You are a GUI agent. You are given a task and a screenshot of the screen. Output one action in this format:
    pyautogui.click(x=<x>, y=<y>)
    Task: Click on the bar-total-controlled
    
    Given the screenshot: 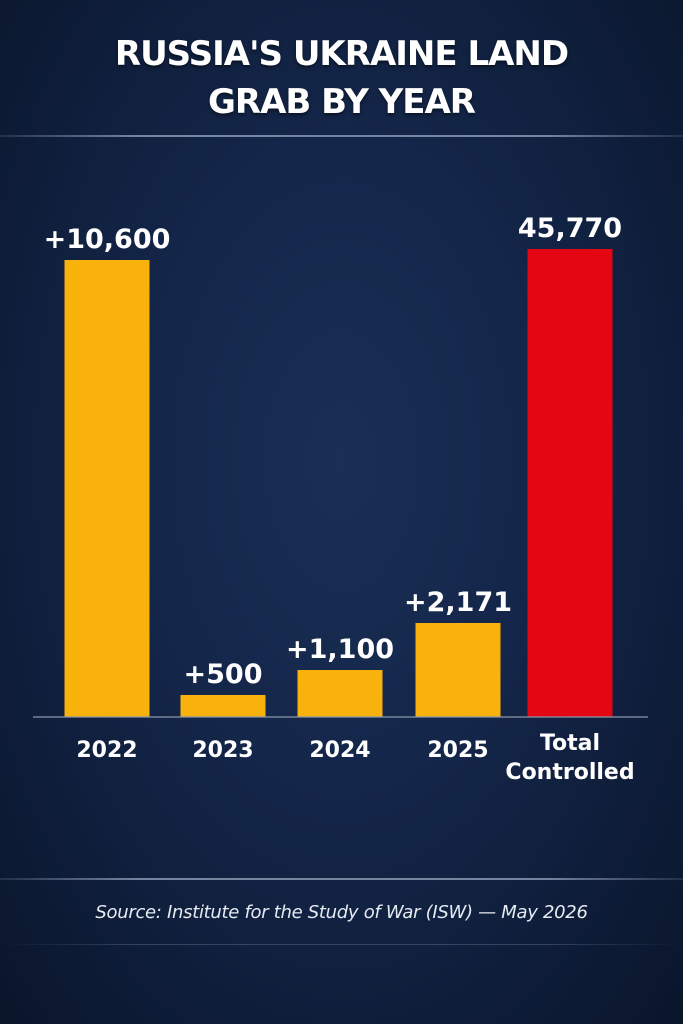 What is the action you would take?
    pyautogui.click(x=570, y=483)
    